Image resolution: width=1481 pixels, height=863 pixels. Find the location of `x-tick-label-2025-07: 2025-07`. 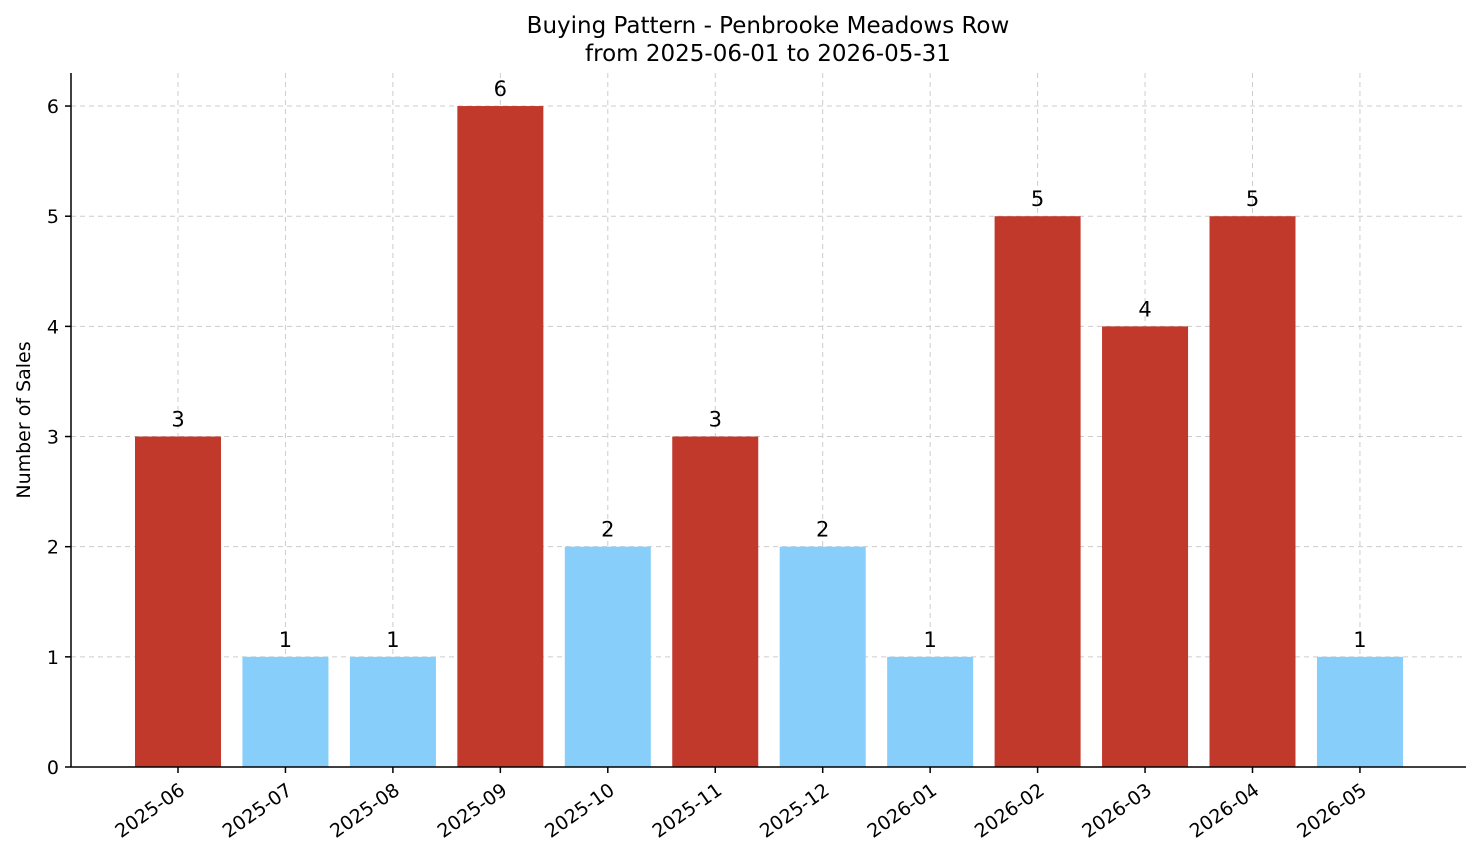

x-tick-label-2025-07: 2025-07 is located at coordinates (258, 811).